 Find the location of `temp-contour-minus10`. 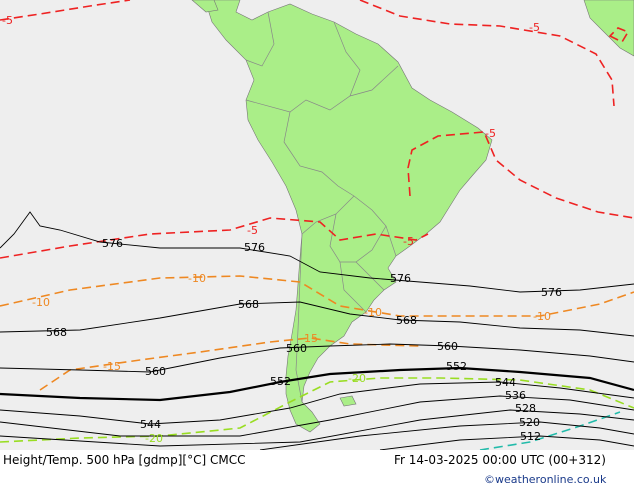

temp-contour-minus10 is located at coordinates (317, 296).